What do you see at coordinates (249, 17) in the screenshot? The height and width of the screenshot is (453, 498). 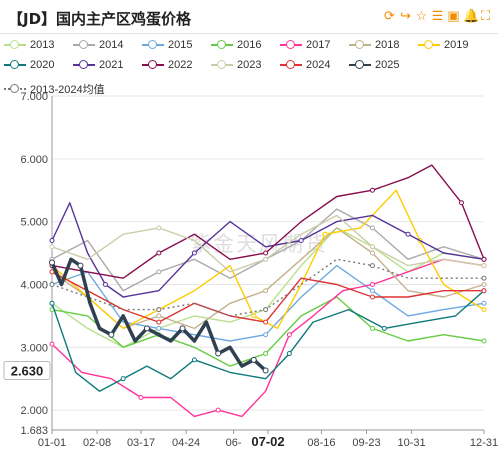 I see `title-bar: 【JD】国内主产区鸡蛋价格 ⟳ ↪ ☆ ☰ ▣ 🔔 ⛶` at bounding box center [249, 17].